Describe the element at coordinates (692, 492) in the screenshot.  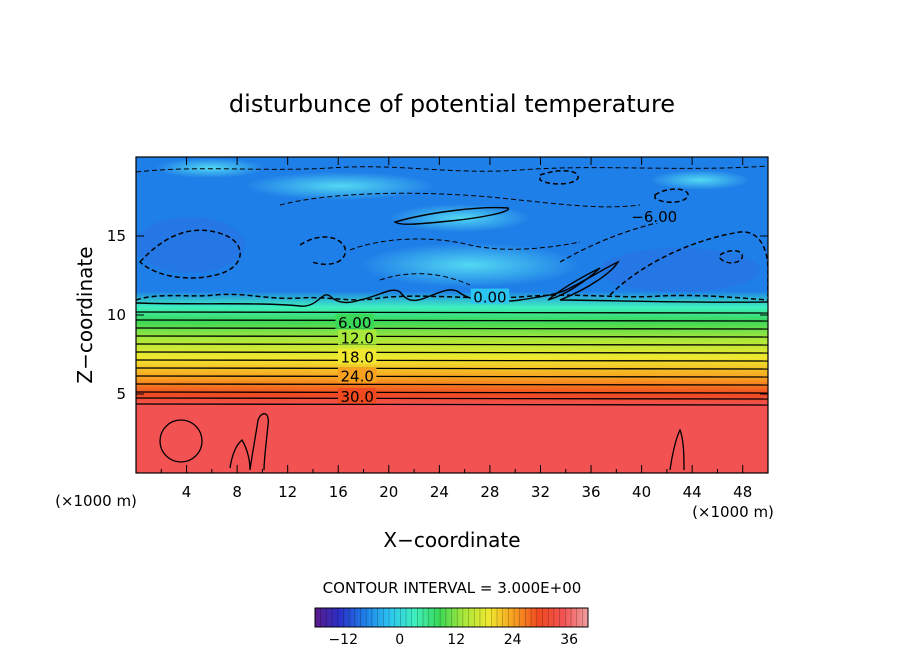
I see `x-tick-label: 44` at that location.